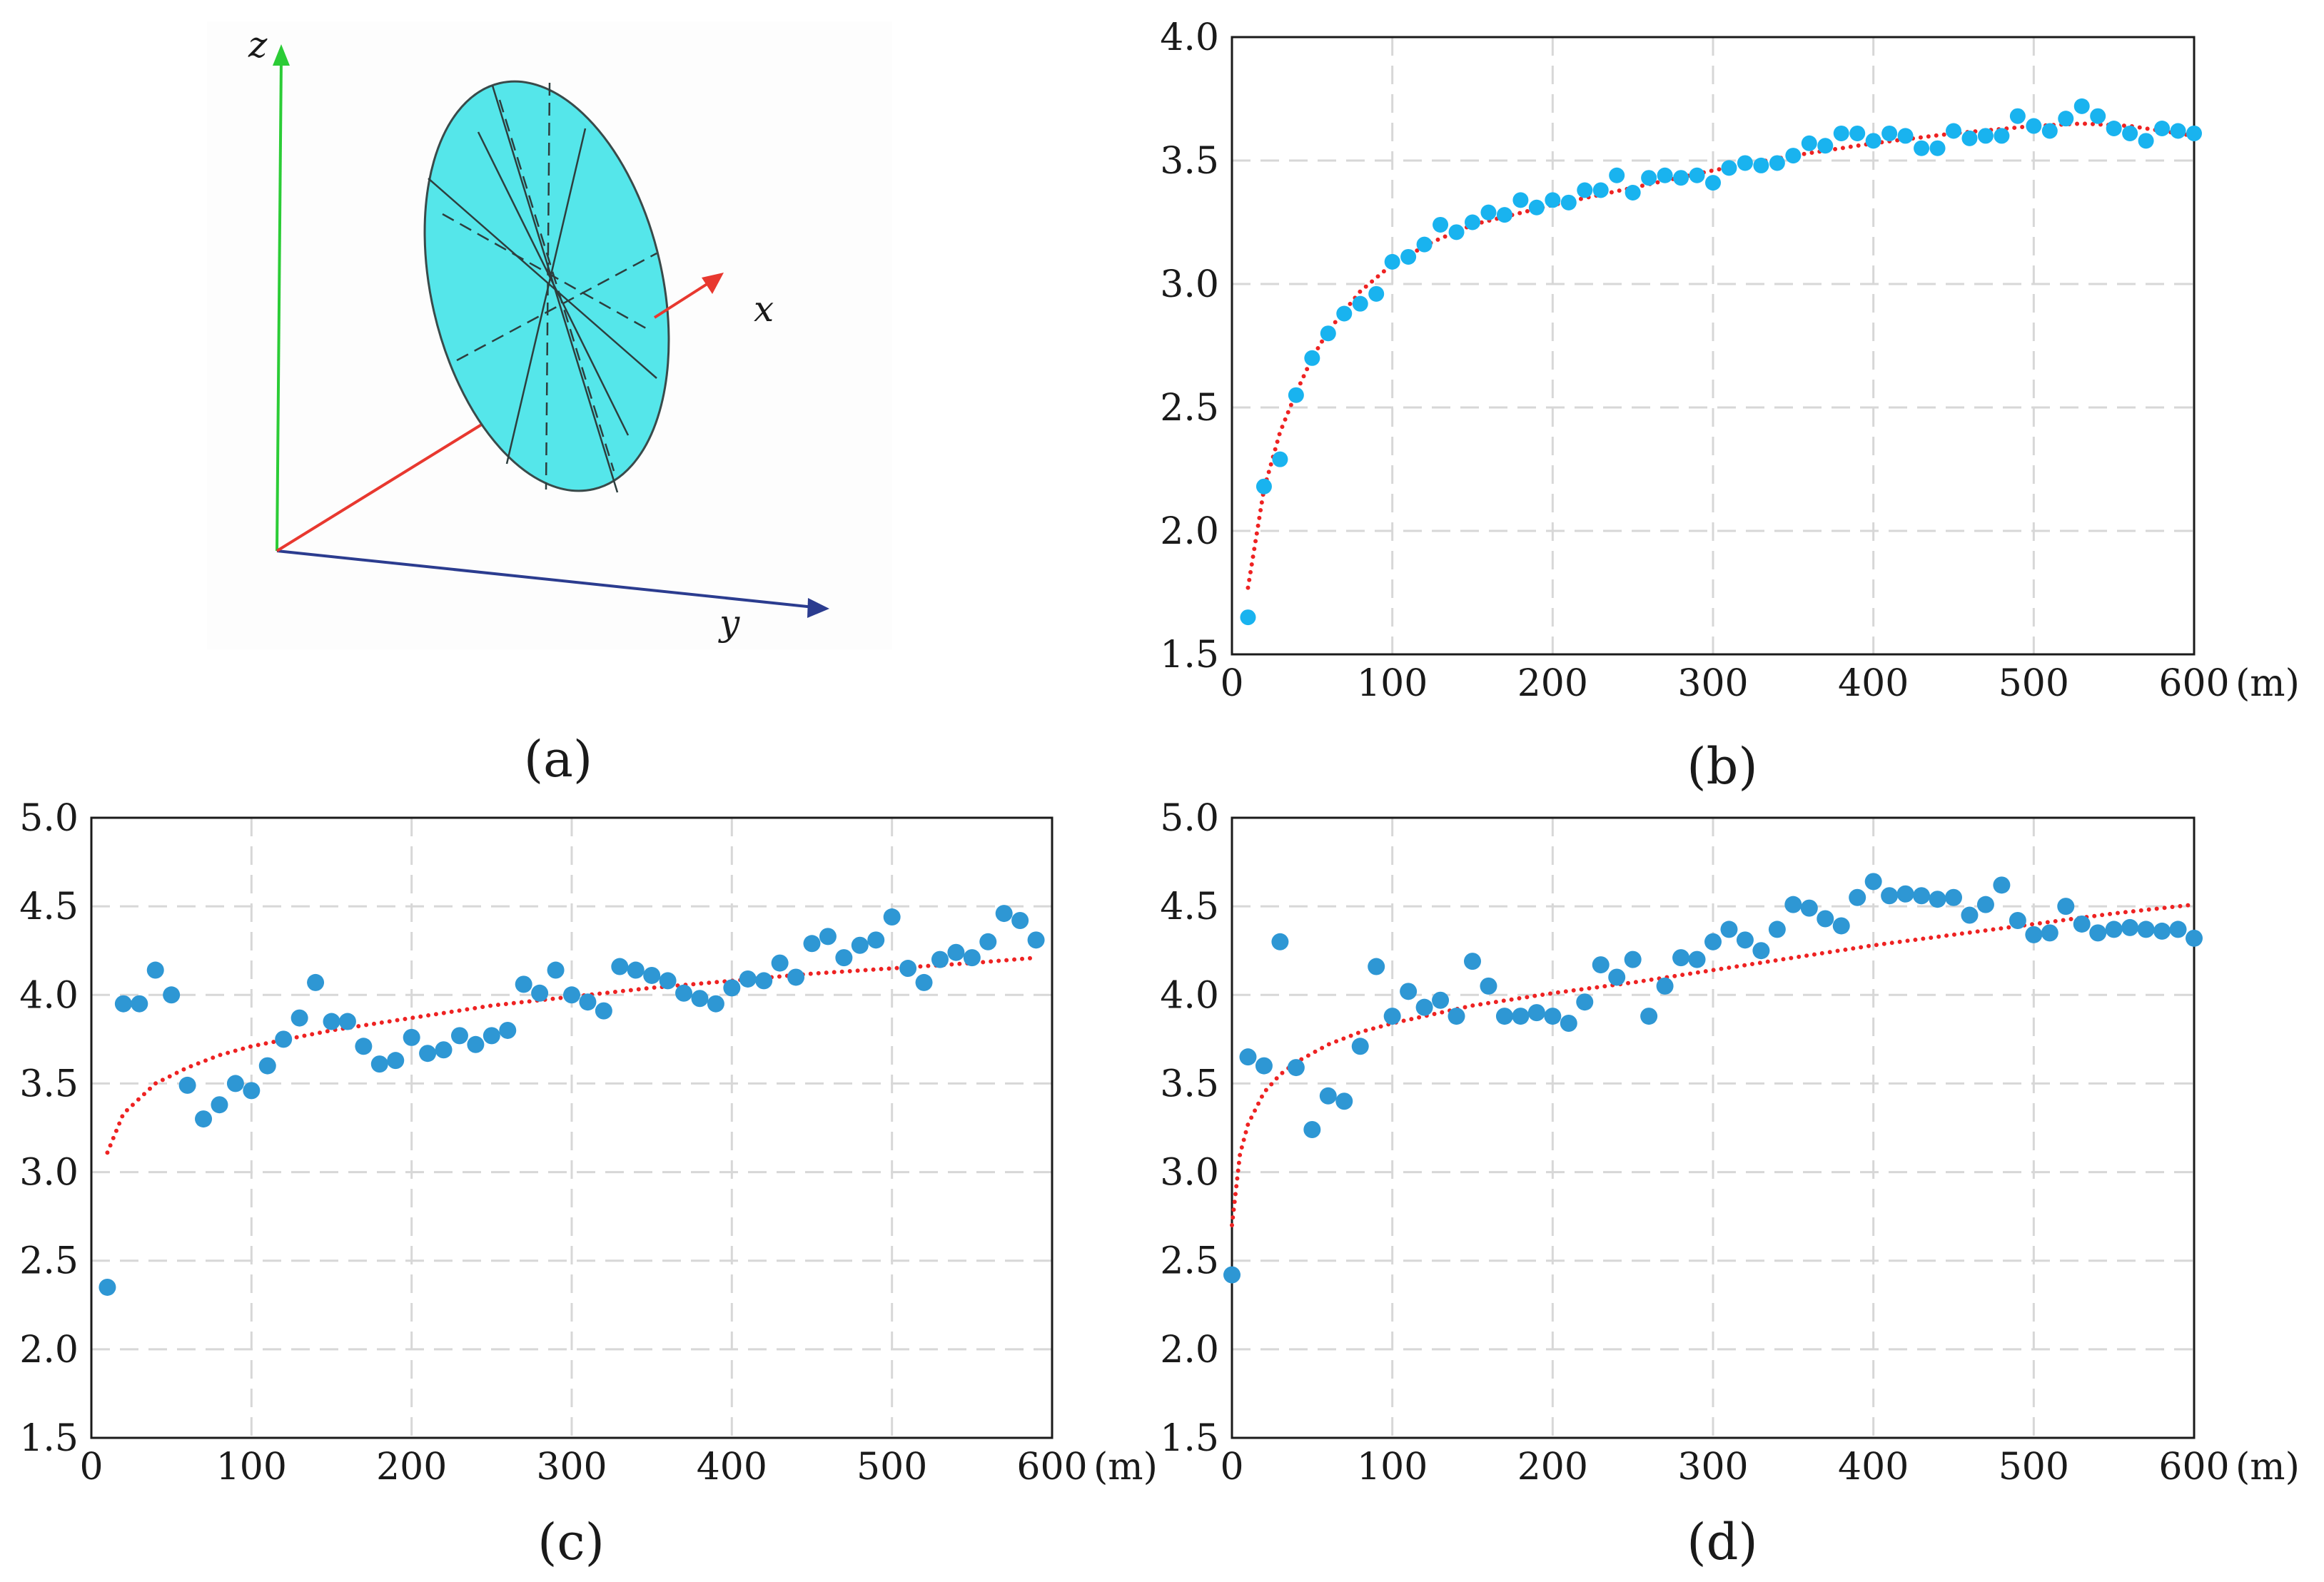 This screenshot has width=2324, height=1582. I want to click on x-axis-back, so click(396, 477).